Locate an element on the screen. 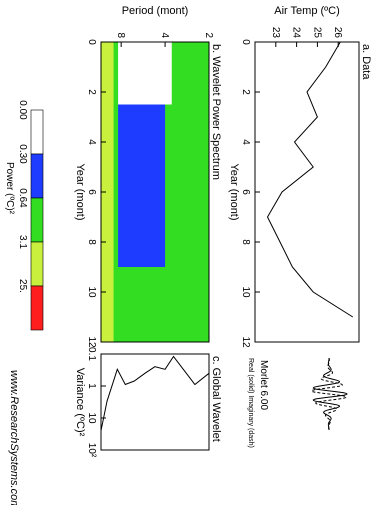 This screenshot has width=389, height=505. colorbar-level-label: 25. is located at coordinates (22, 286).